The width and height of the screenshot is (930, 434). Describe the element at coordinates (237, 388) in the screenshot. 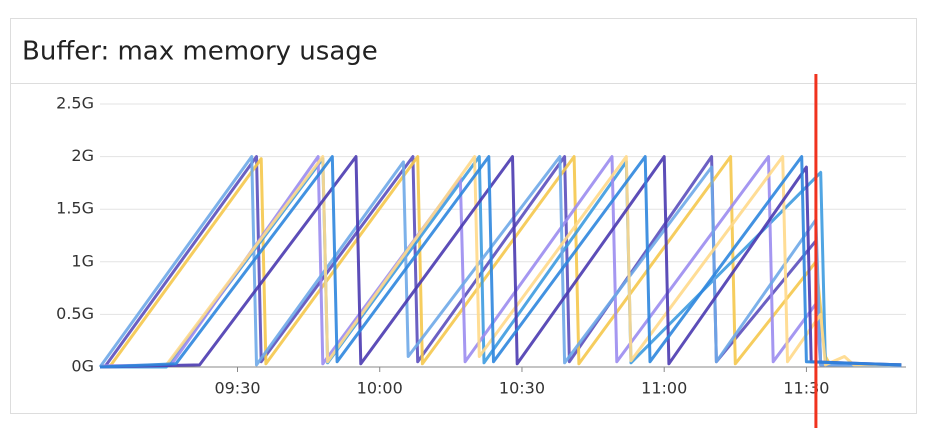

I see `x-tick-label: 09:30` at that location.